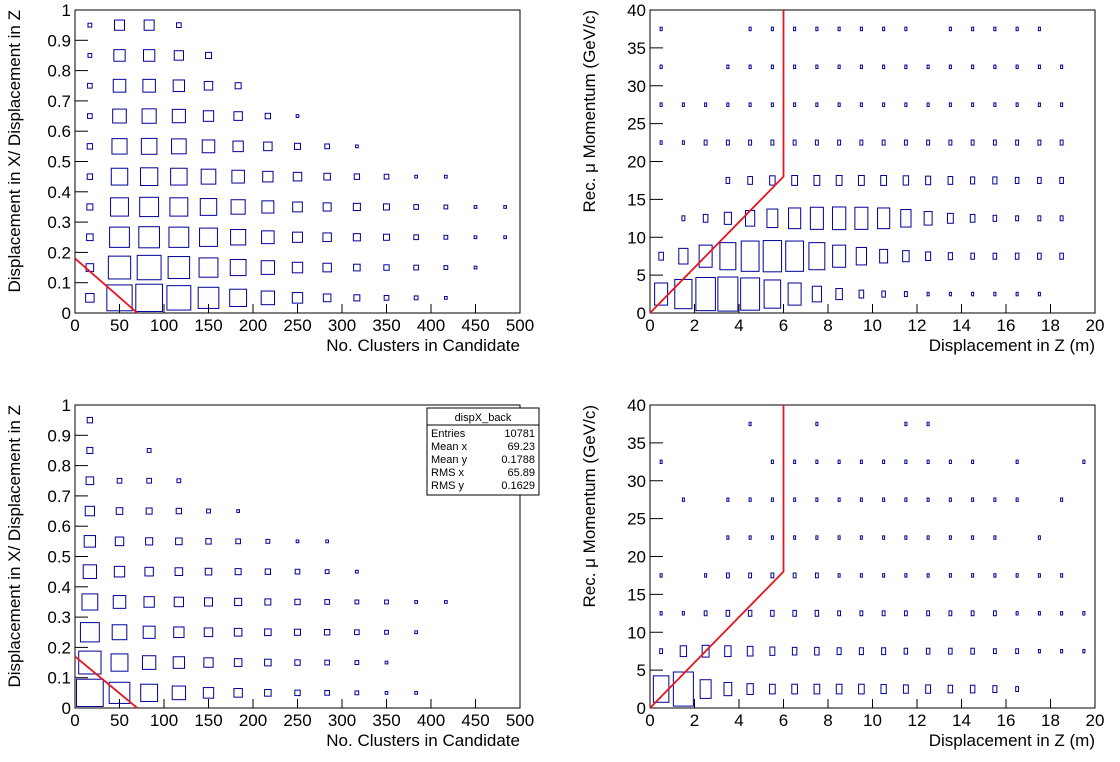 This screenshot has height=762, width=1120. What do you see at coordinates (636, 519) in the screenshot?
I see `y-tick-label: 25` at bounding box center [636, 519].